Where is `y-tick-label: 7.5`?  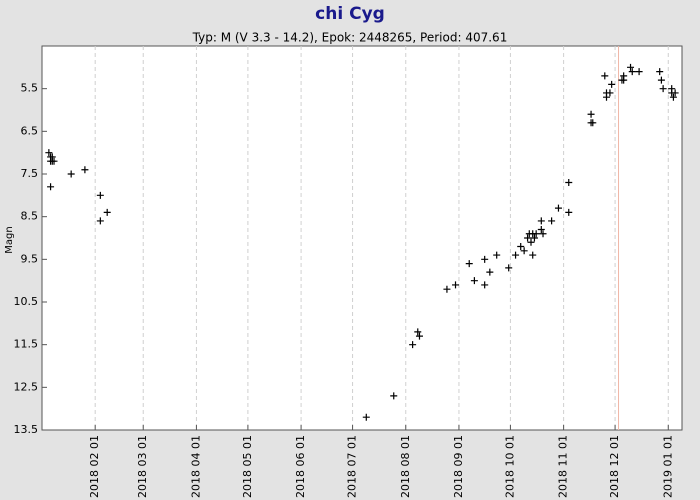 y-tick-label: 7.5 is located at coordinates (30, 173).